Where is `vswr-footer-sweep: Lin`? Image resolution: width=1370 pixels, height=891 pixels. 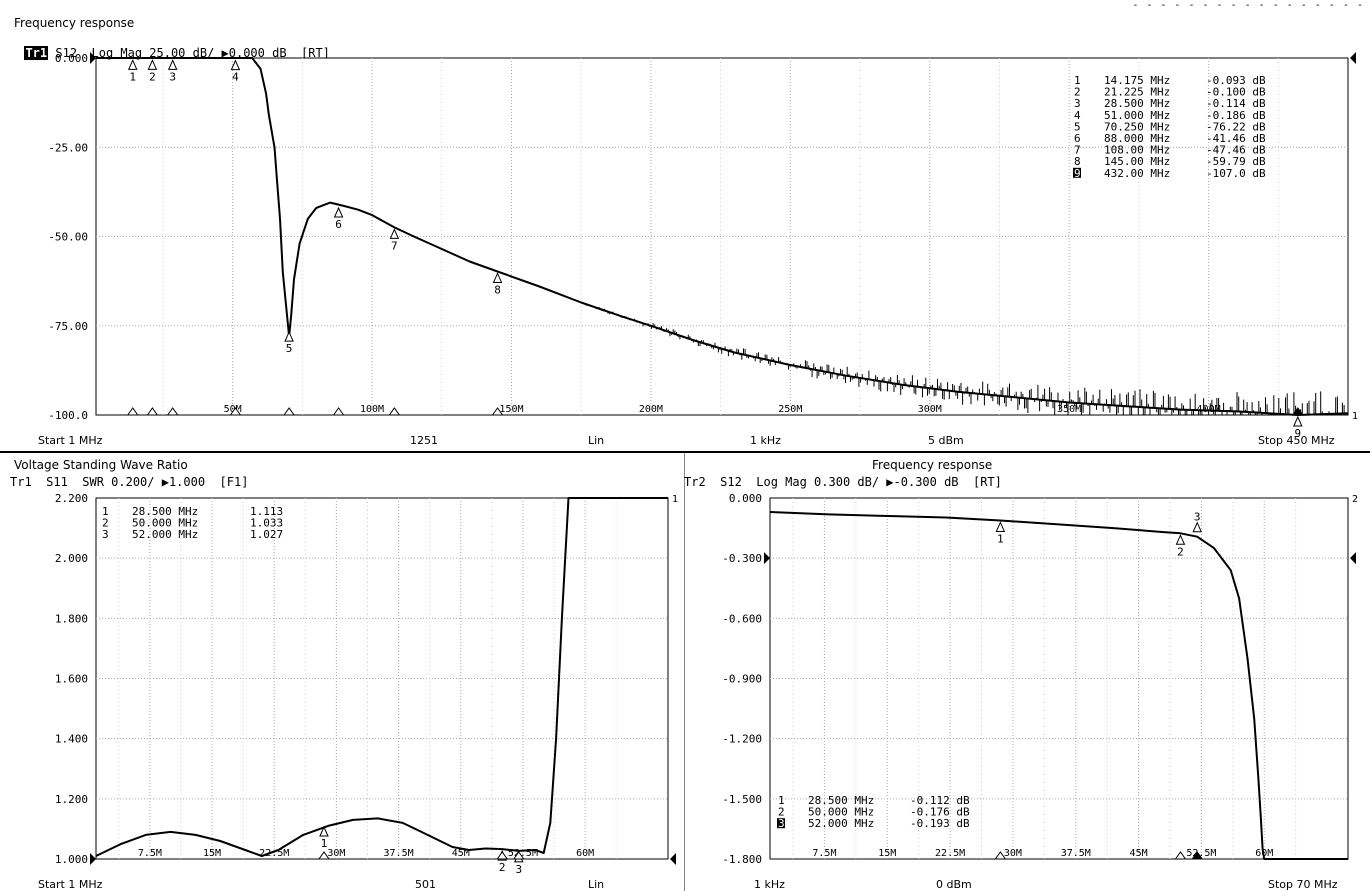
vswr-footer-sweep: Lin is located at coordinates (596, 884).